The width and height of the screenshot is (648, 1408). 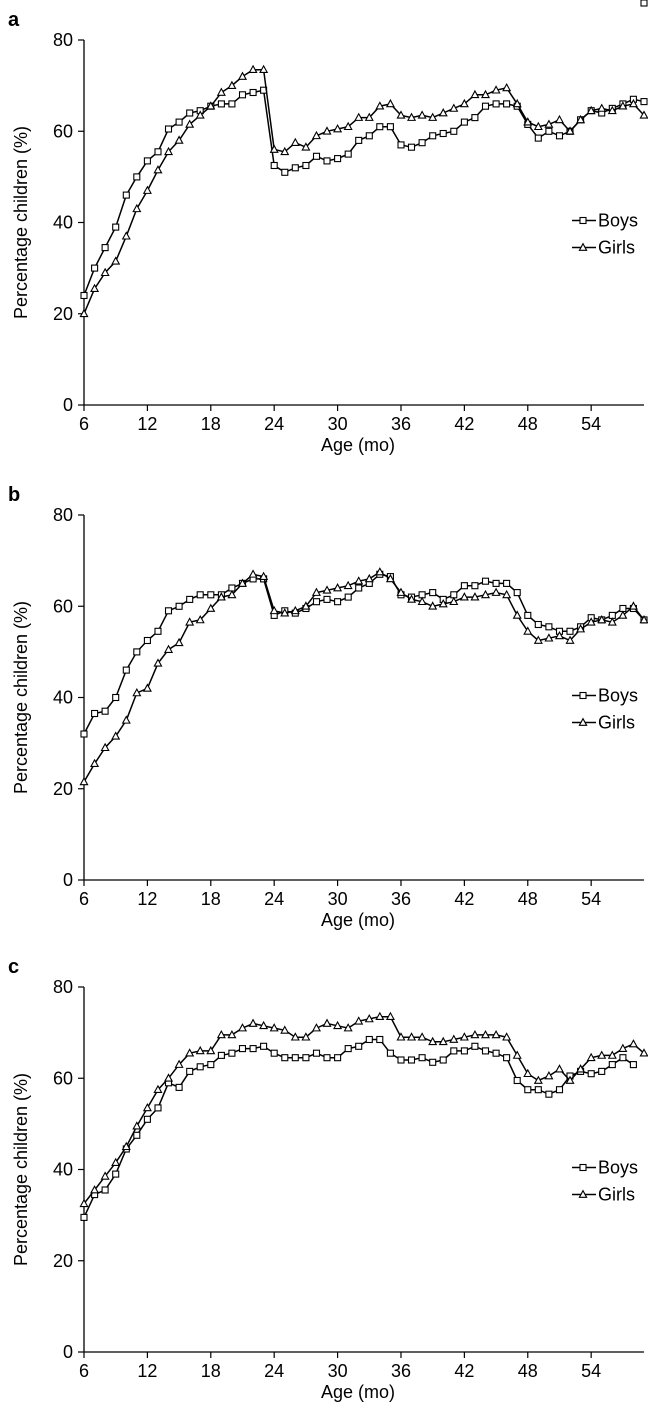 I want to click on y-tick-label: 60, so click(x=63, y=1078).